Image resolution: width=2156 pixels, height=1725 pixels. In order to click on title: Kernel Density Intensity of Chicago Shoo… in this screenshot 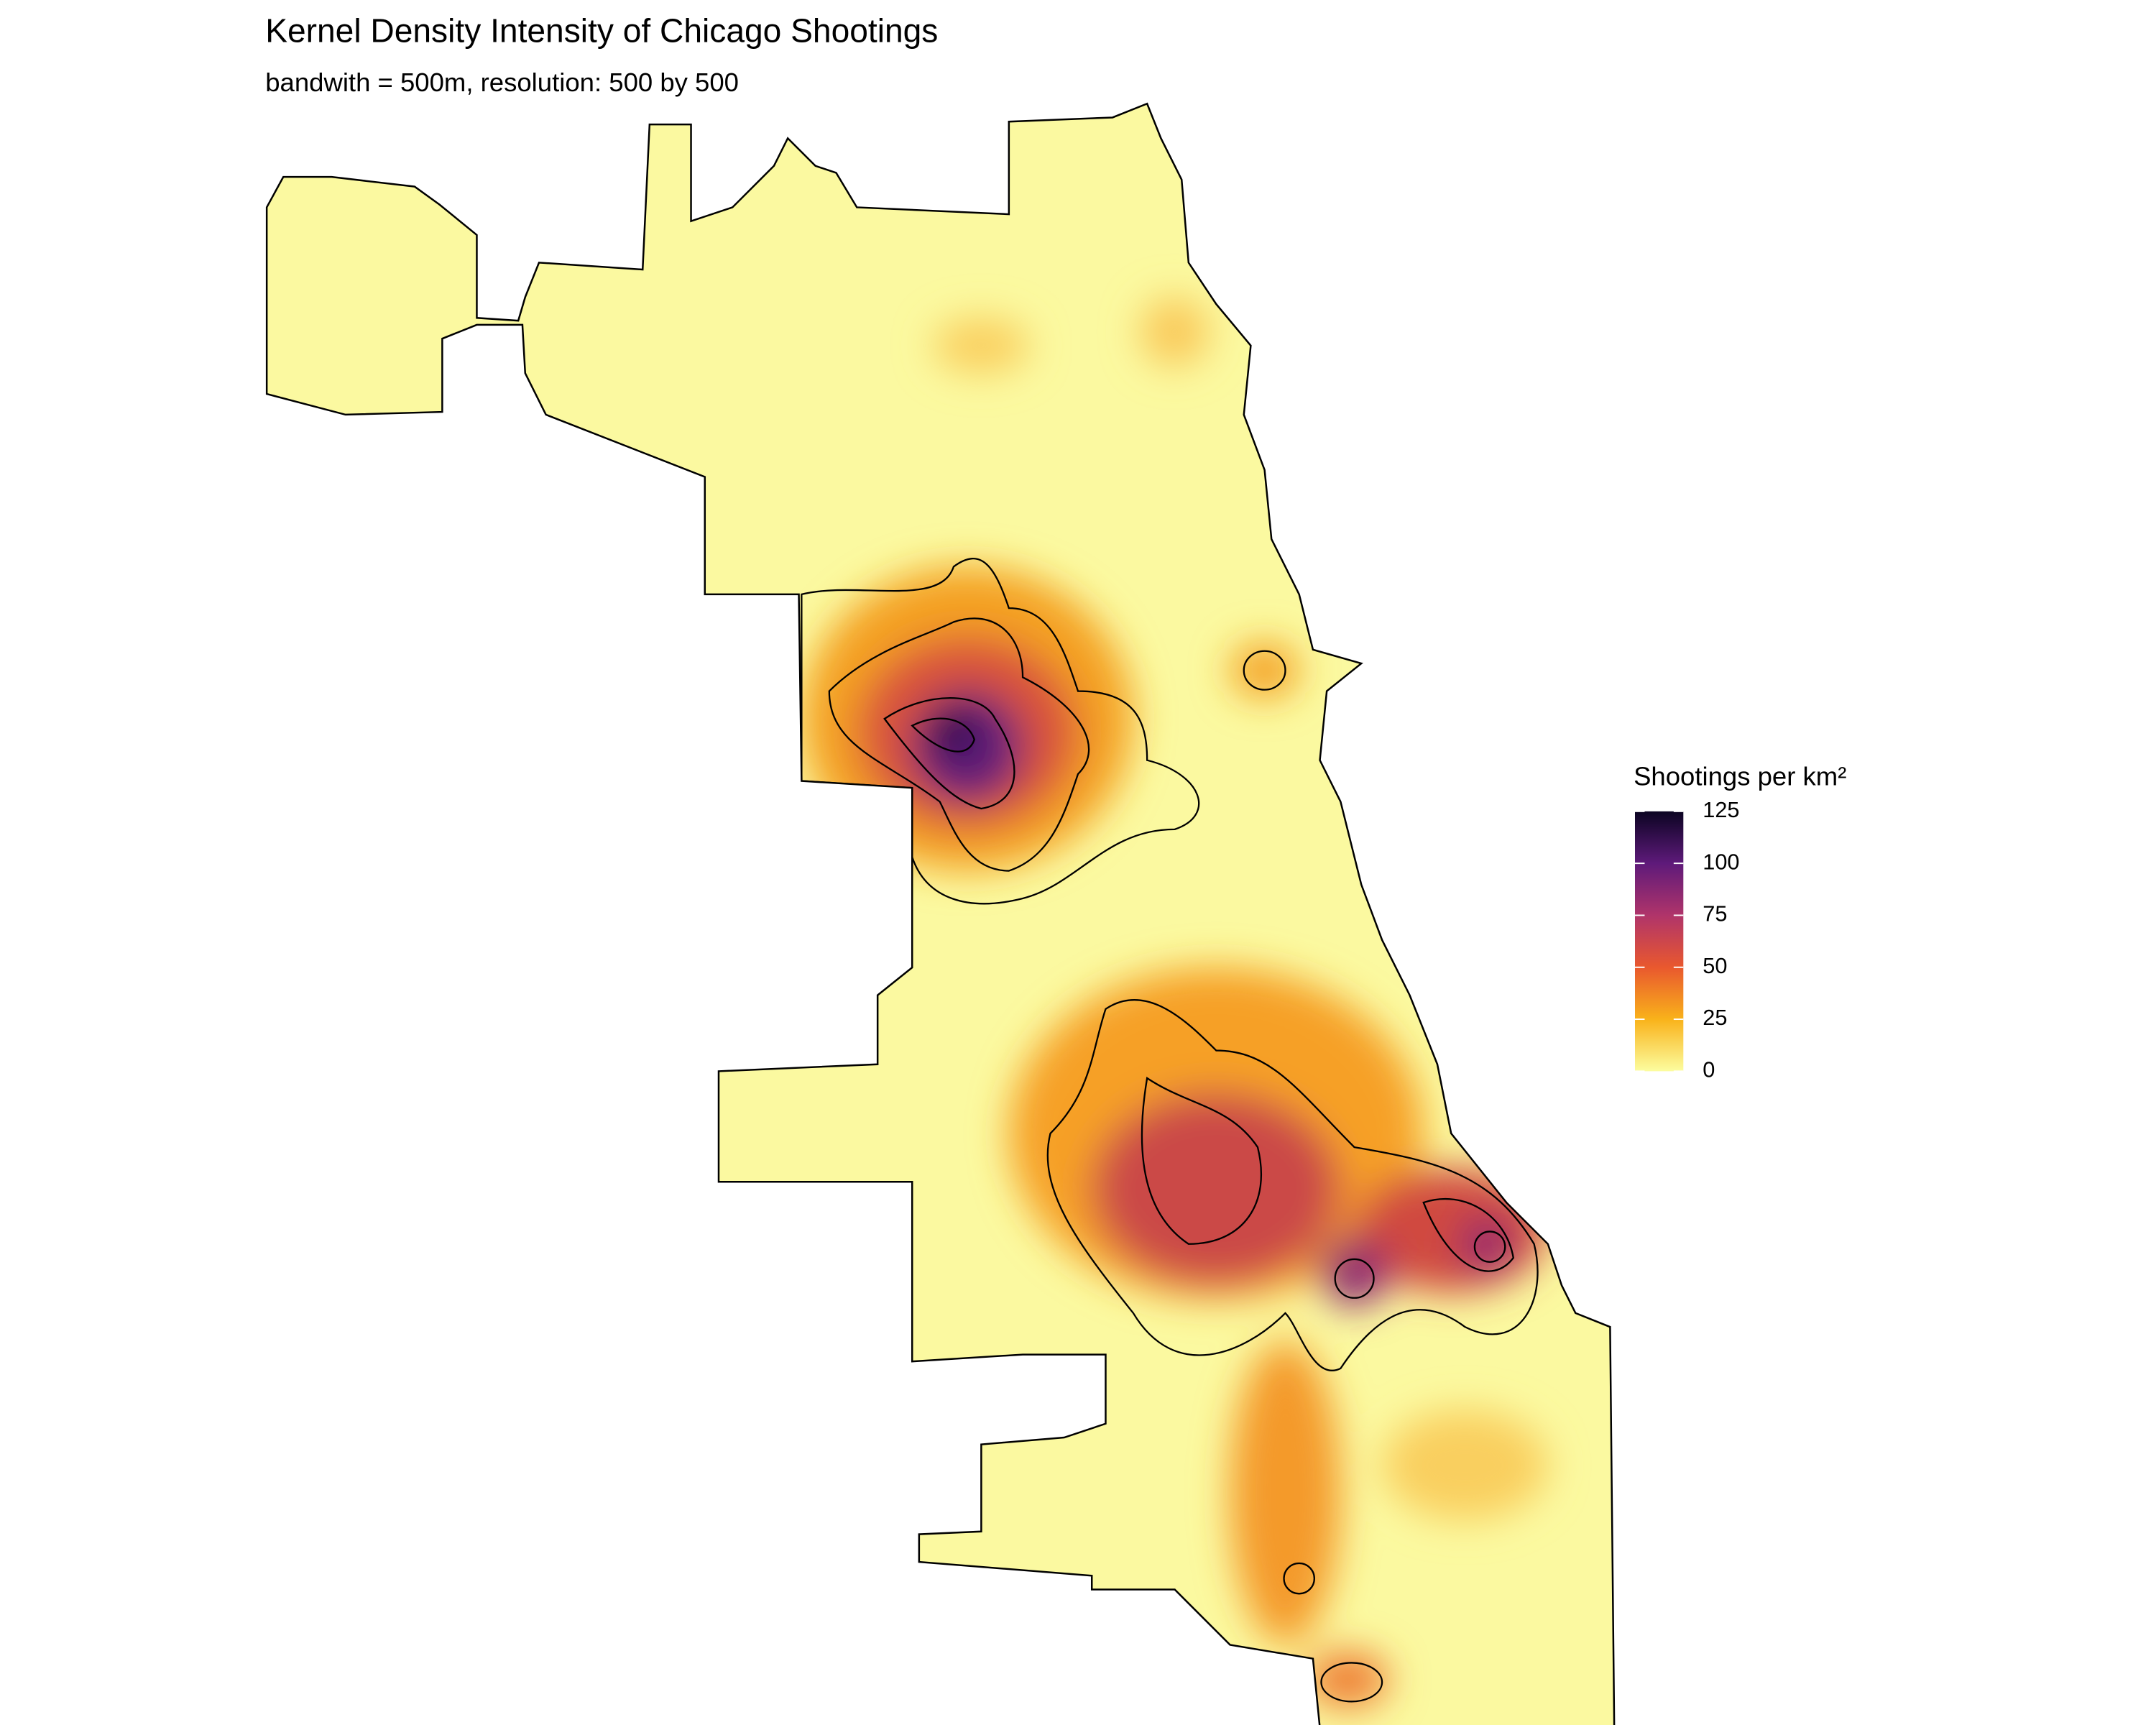, I will do `click(601, 30)`.